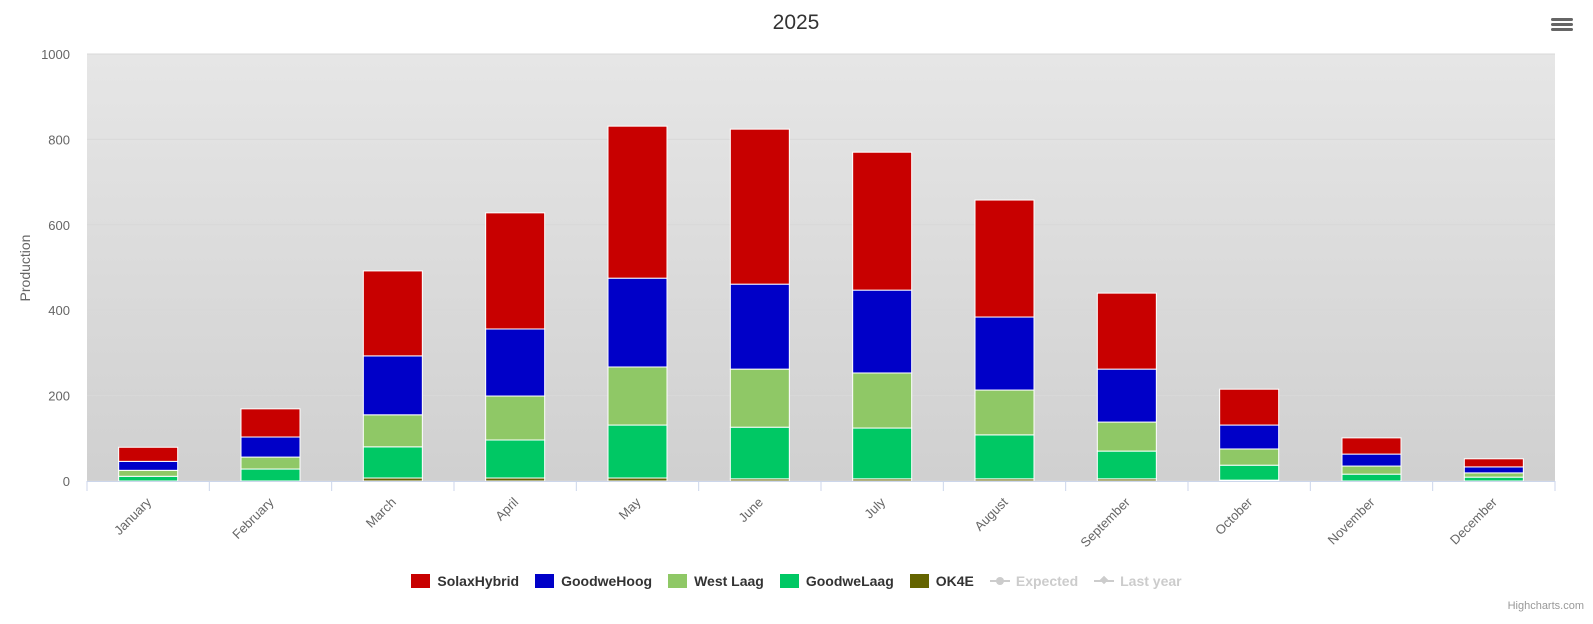 Image resolution: width=1593 pixels, height=624 pixels. What do you see at coordinates (515, 271) in the screenshot?
I see `bar-solaxhybrid-april` at bounding box center [515, 271].